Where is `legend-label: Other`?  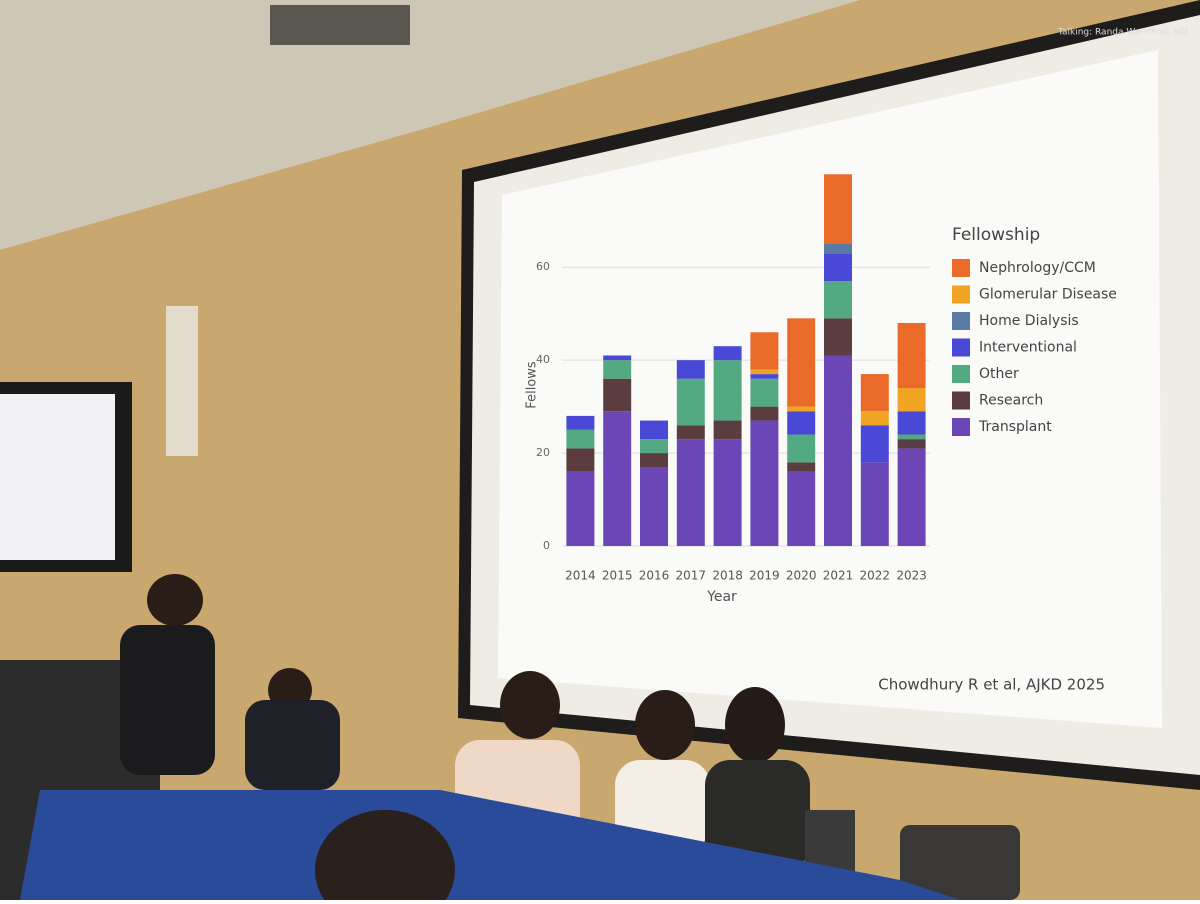 legend-label: Other is located at coordinates (999, 374).